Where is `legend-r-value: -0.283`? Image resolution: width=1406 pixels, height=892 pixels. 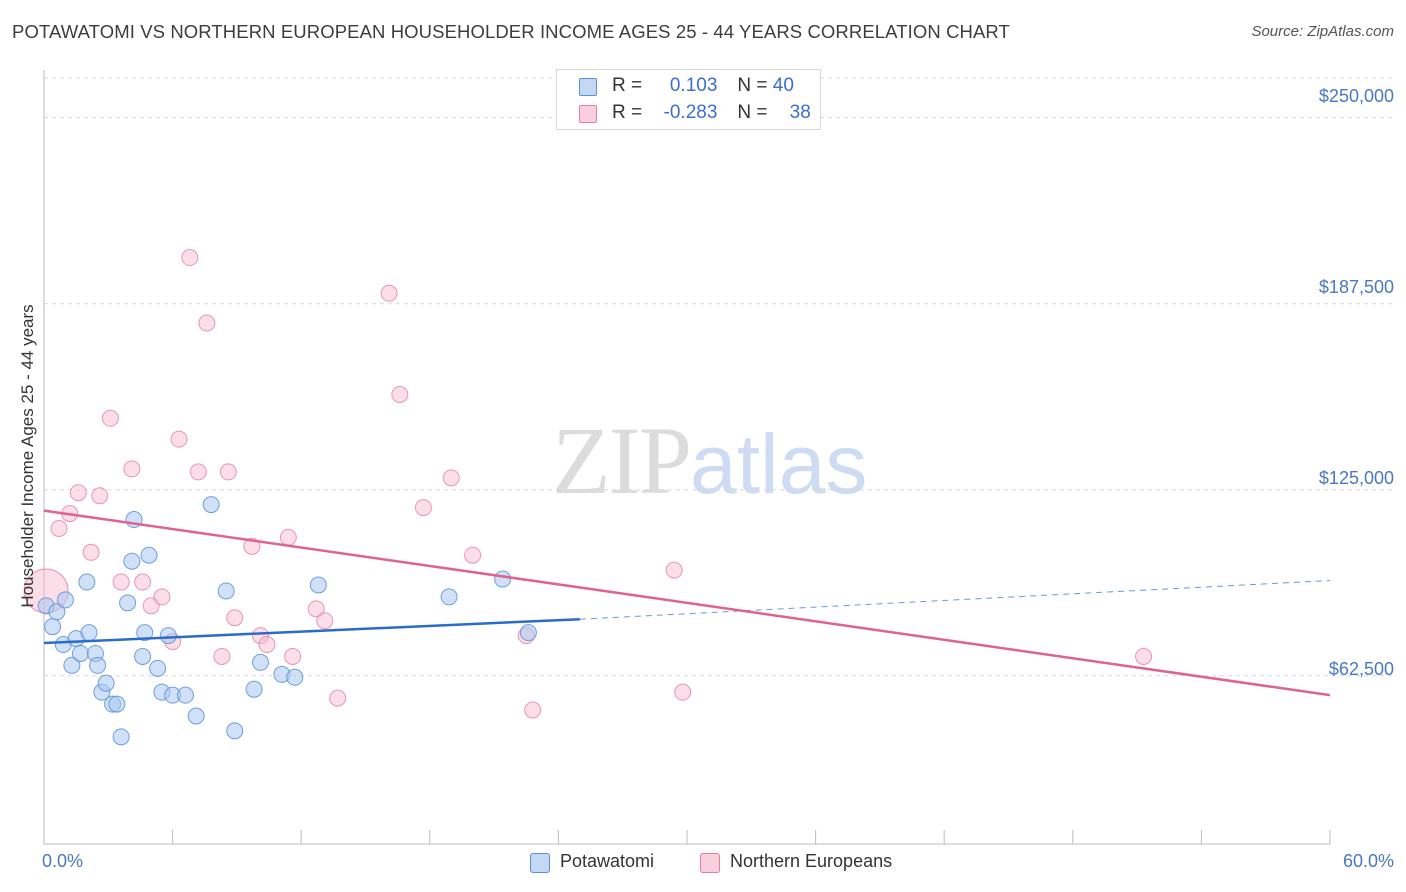 legend-r-value: -0.283 is located at coordinates (690, 112).